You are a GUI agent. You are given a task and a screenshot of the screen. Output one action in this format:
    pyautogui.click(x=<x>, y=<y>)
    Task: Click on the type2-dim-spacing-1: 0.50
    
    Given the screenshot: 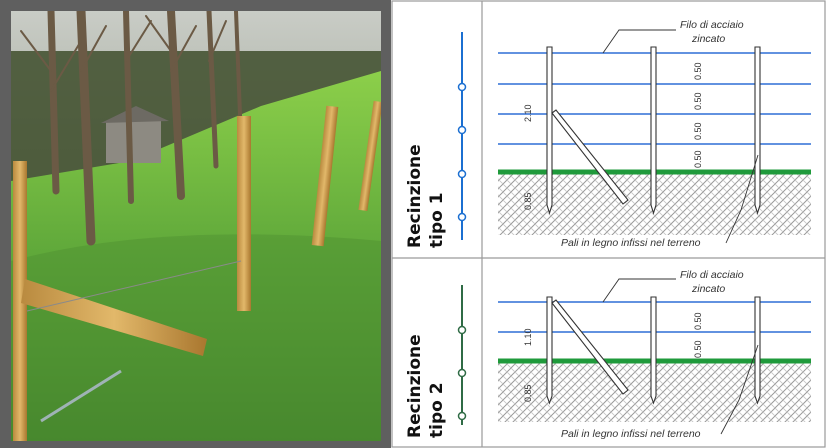 What is the action you would take?
    pyautogui.click(x=698, y=321)
    